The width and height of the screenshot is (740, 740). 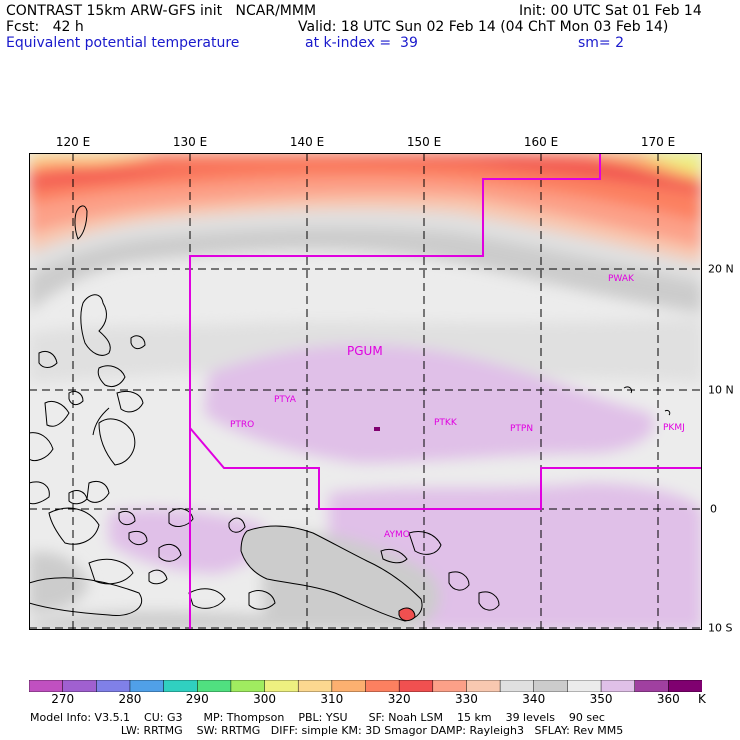 What do you see at coordinates (610, 11) in the screenshot?
I see `init-time: Init: 00 UTC Sat 01 Feb 14` at bounding box center [610, 11].